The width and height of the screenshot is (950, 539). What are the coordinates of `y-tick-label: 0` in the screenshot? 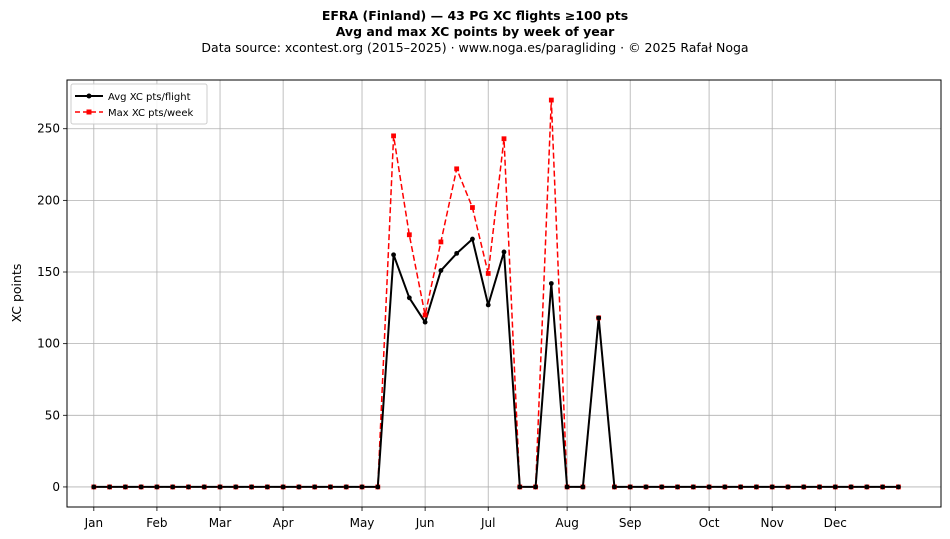 It's located at (56, 487).